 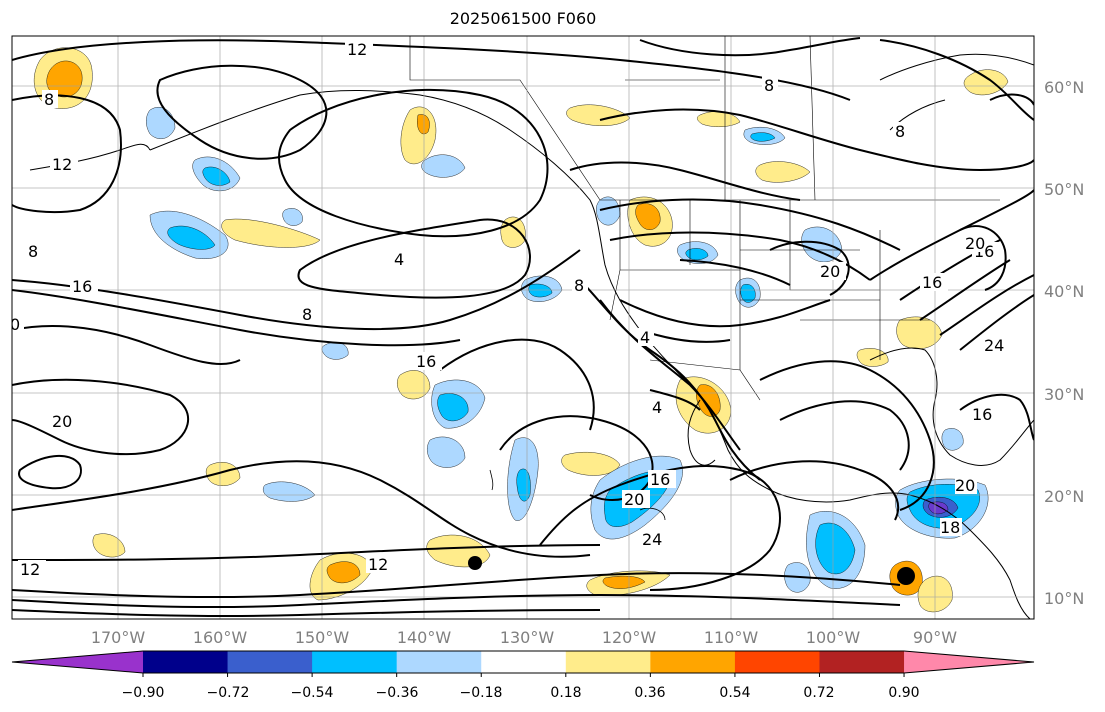 I want to click on lat-label: 10°N, so click(x=1064, y=598).